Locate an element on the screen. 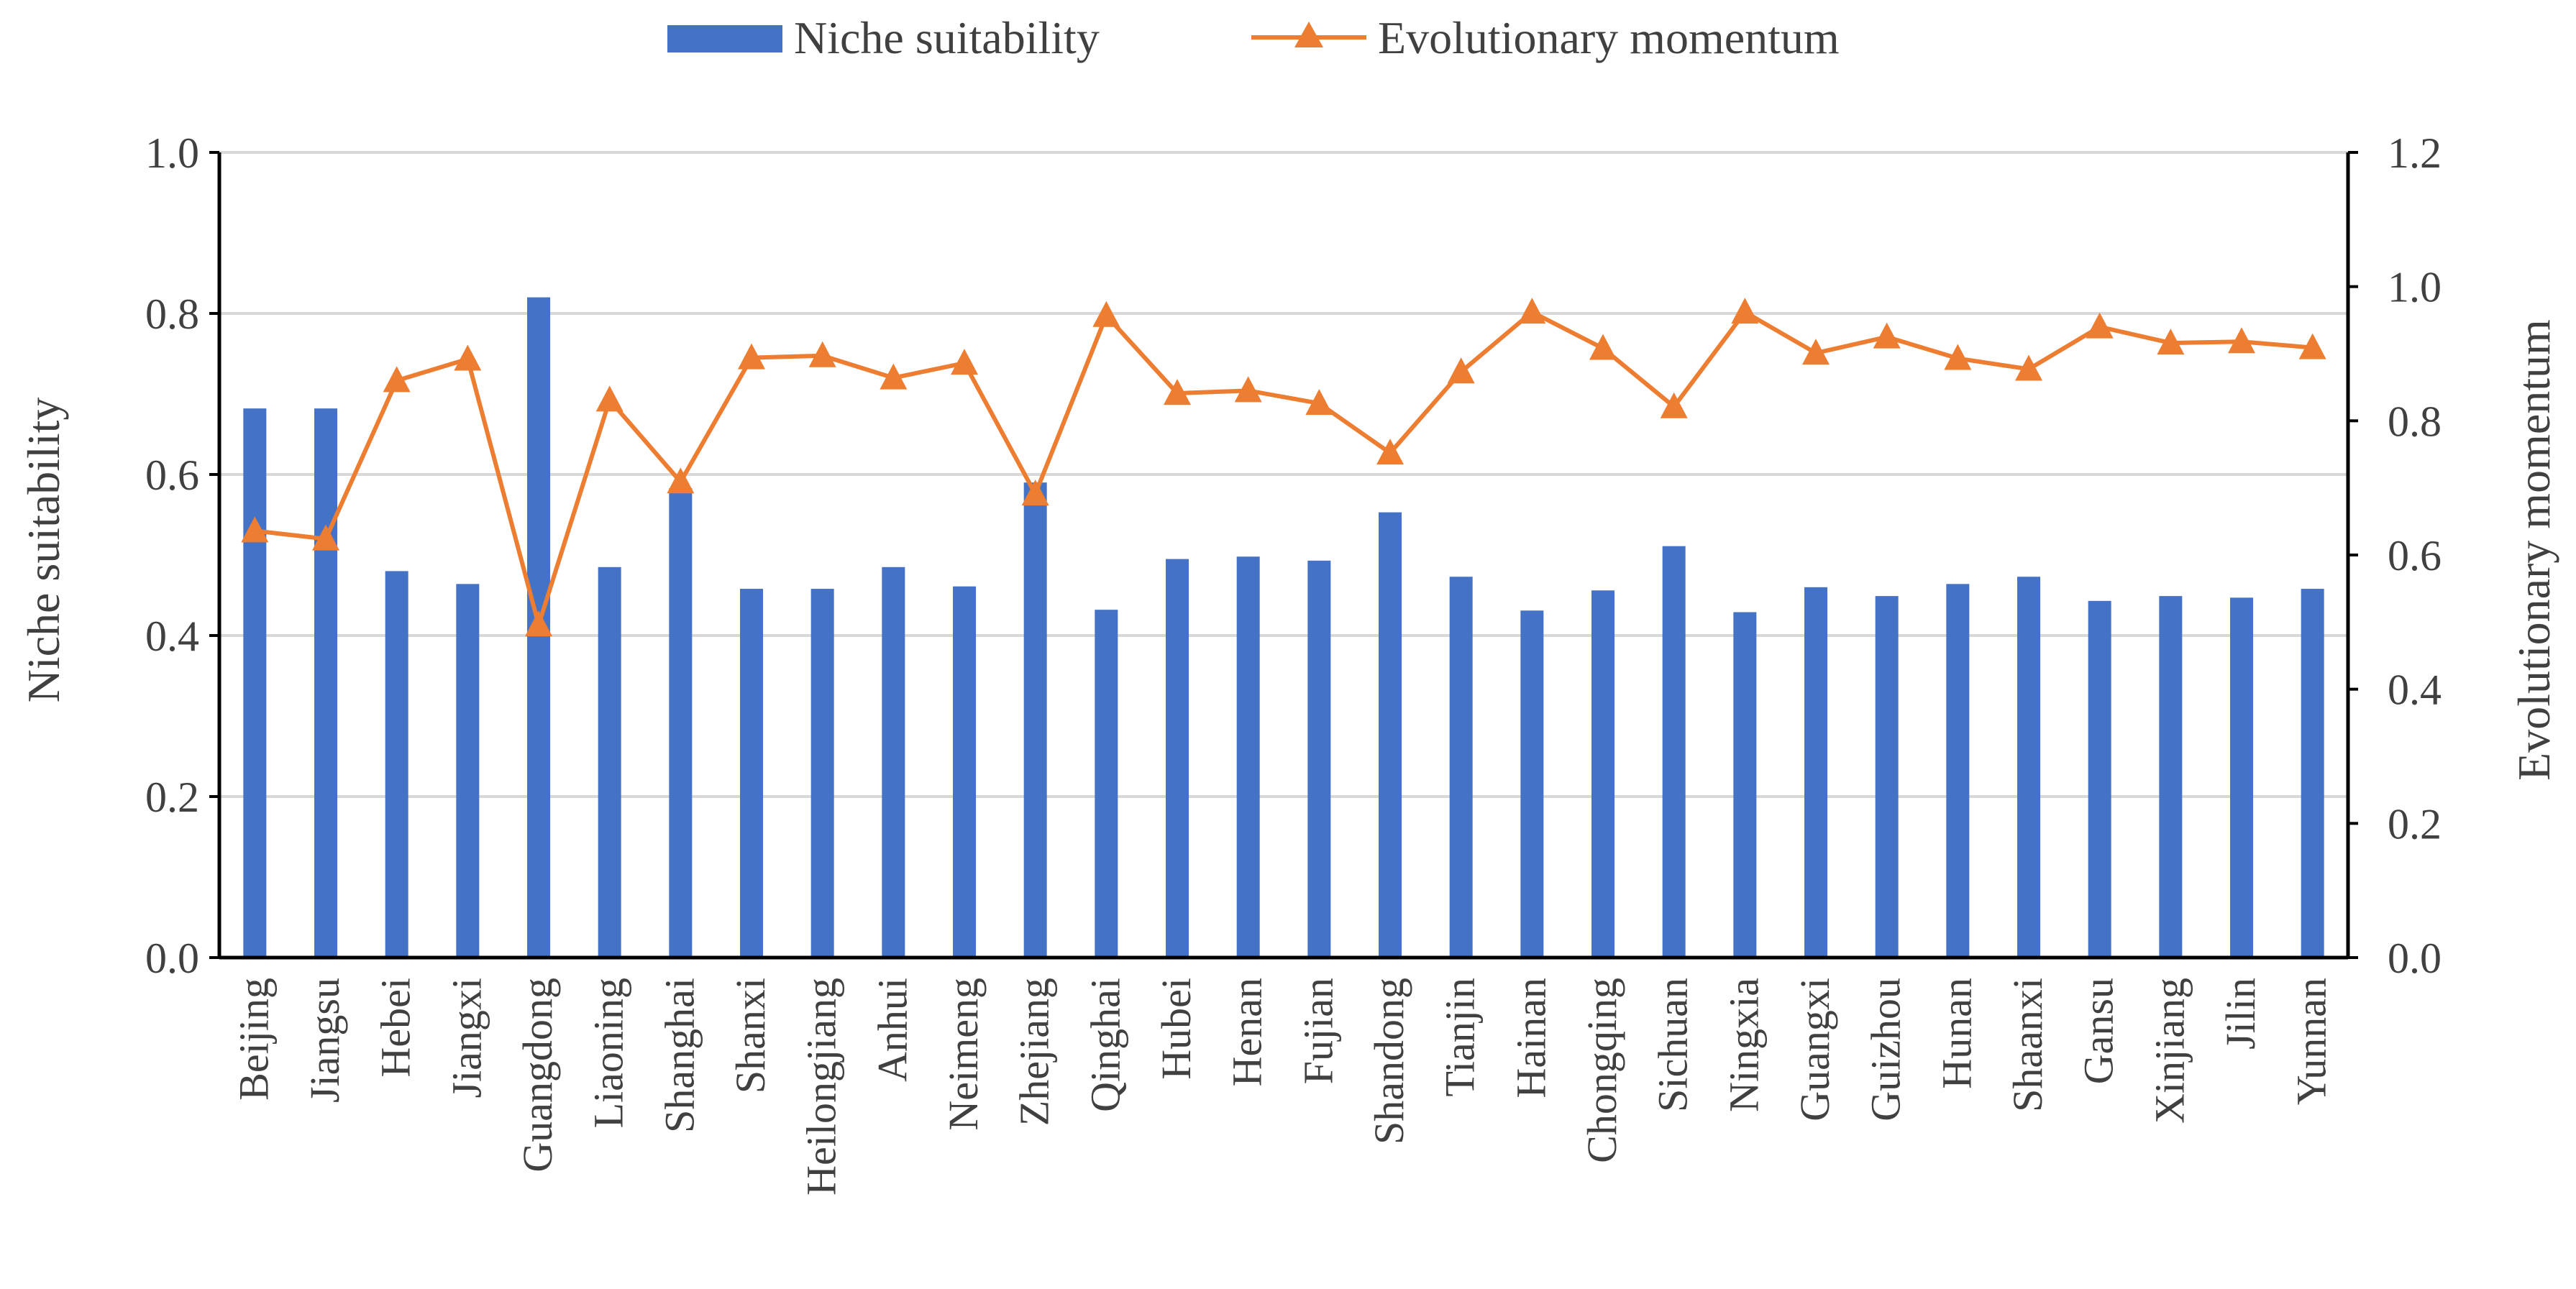 The width and height of the screenshot is (2576, 1289). category-label: Ningxia is located at coordinates (1744, 1045).